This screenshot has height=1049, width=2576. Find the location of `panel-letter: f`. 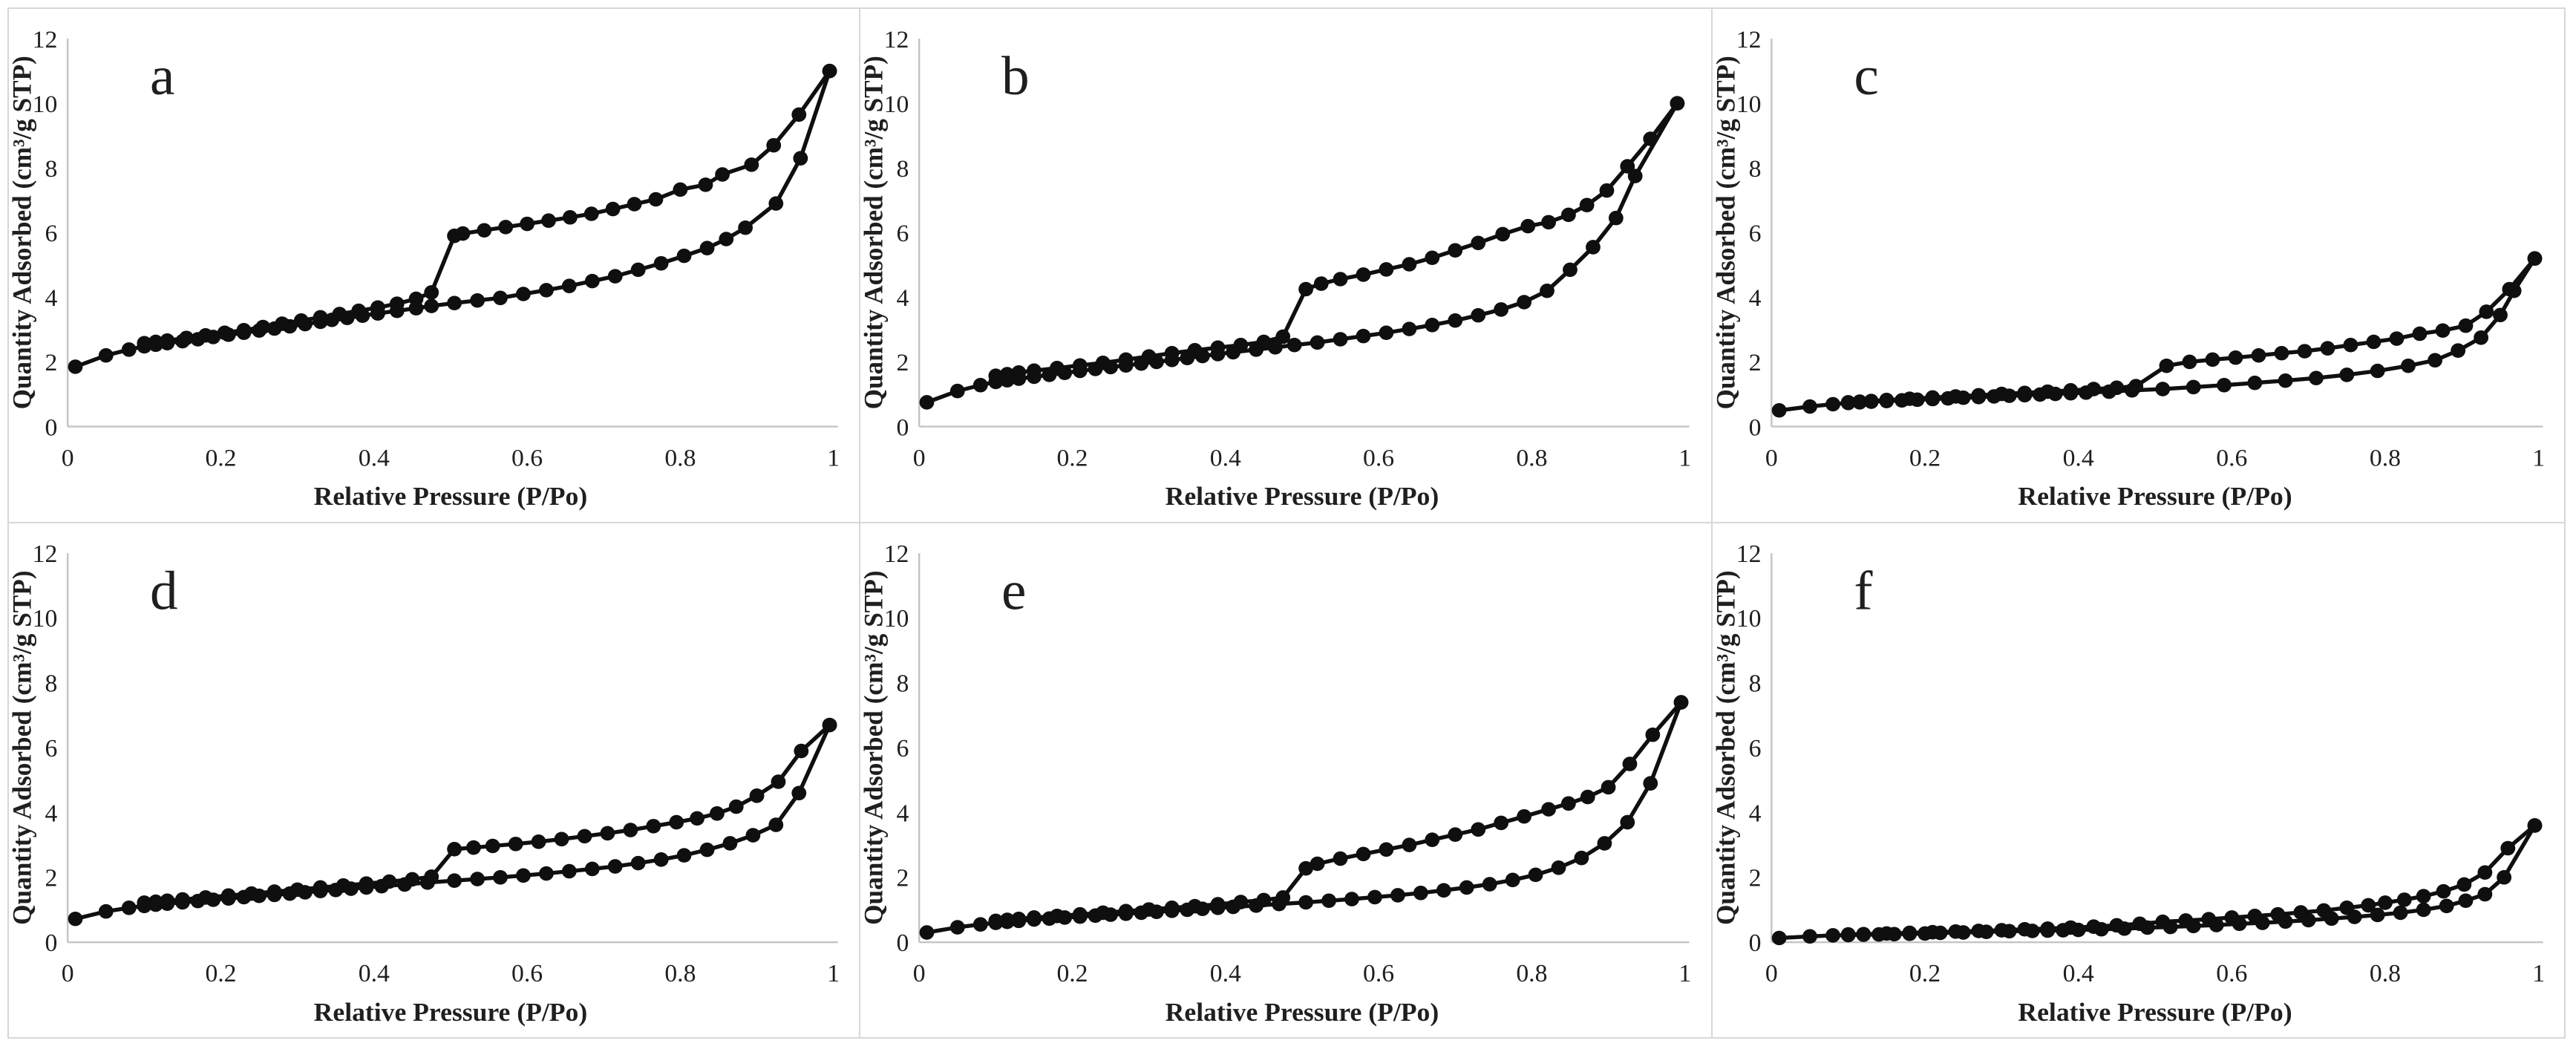

panel-letter: f is located at coordinates (1863, 590).